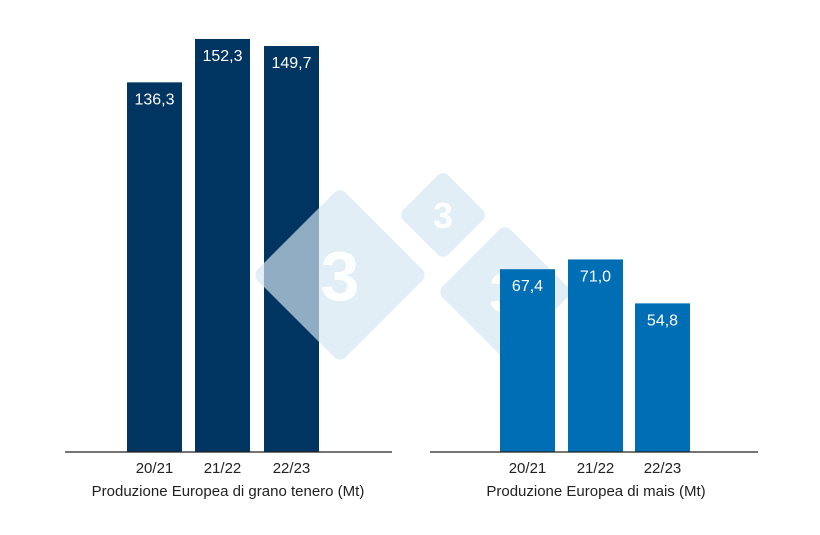 The image size is (820, 535). What do you see at coordinates (527, 286) in the screenshot?
I see `data-label: 67,4` at bounding box center [527, 286].